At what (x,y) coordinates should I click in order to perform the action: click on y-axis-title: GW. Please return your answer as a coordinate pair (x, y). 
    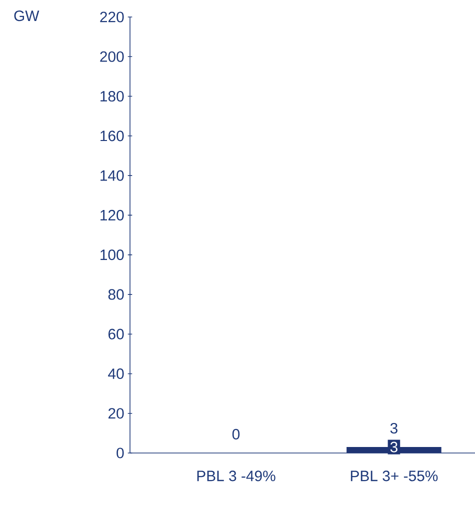
    Looking at the image, I should click on (27, 16).